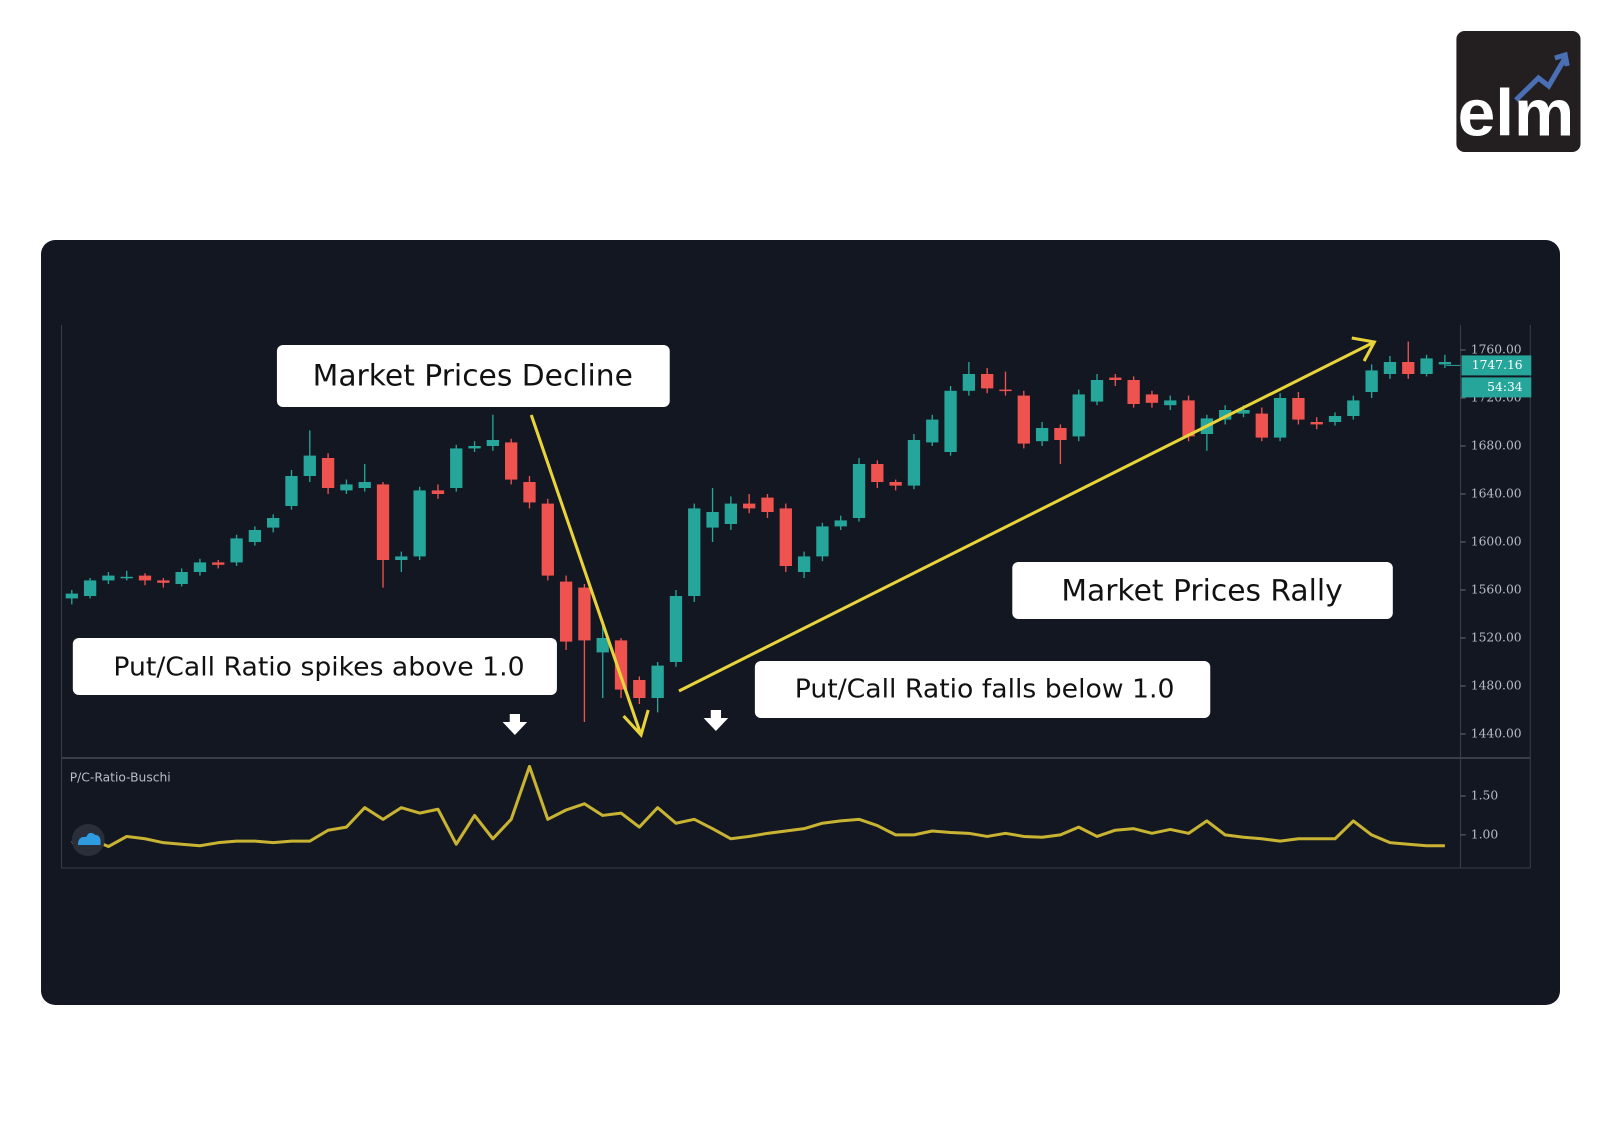 The width and height of the screenshot is (1600, 1128). I want to click on logo-box, so click(1518, 91).